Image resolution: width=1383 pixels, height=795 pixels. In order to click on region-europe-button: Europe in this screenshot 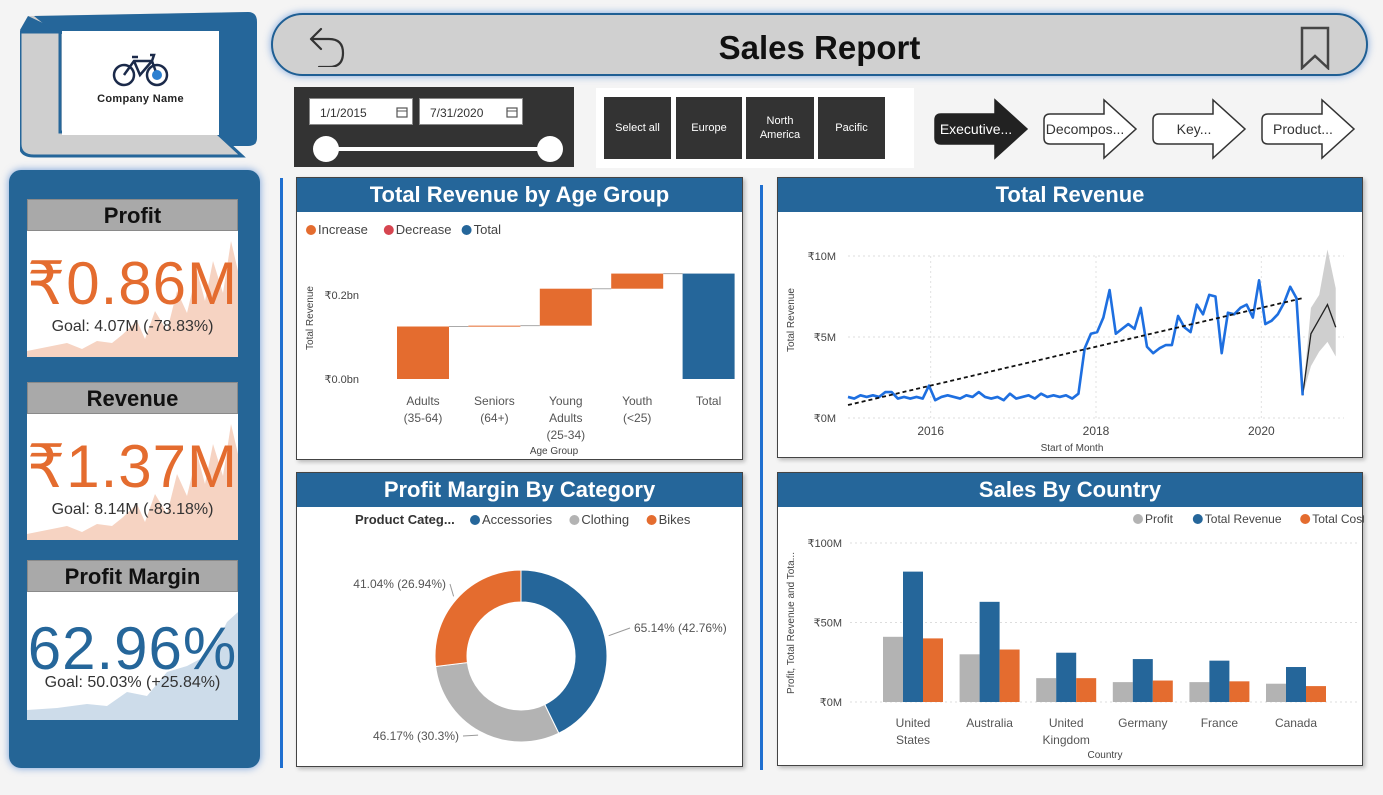, I will do `click(709, 128)`.